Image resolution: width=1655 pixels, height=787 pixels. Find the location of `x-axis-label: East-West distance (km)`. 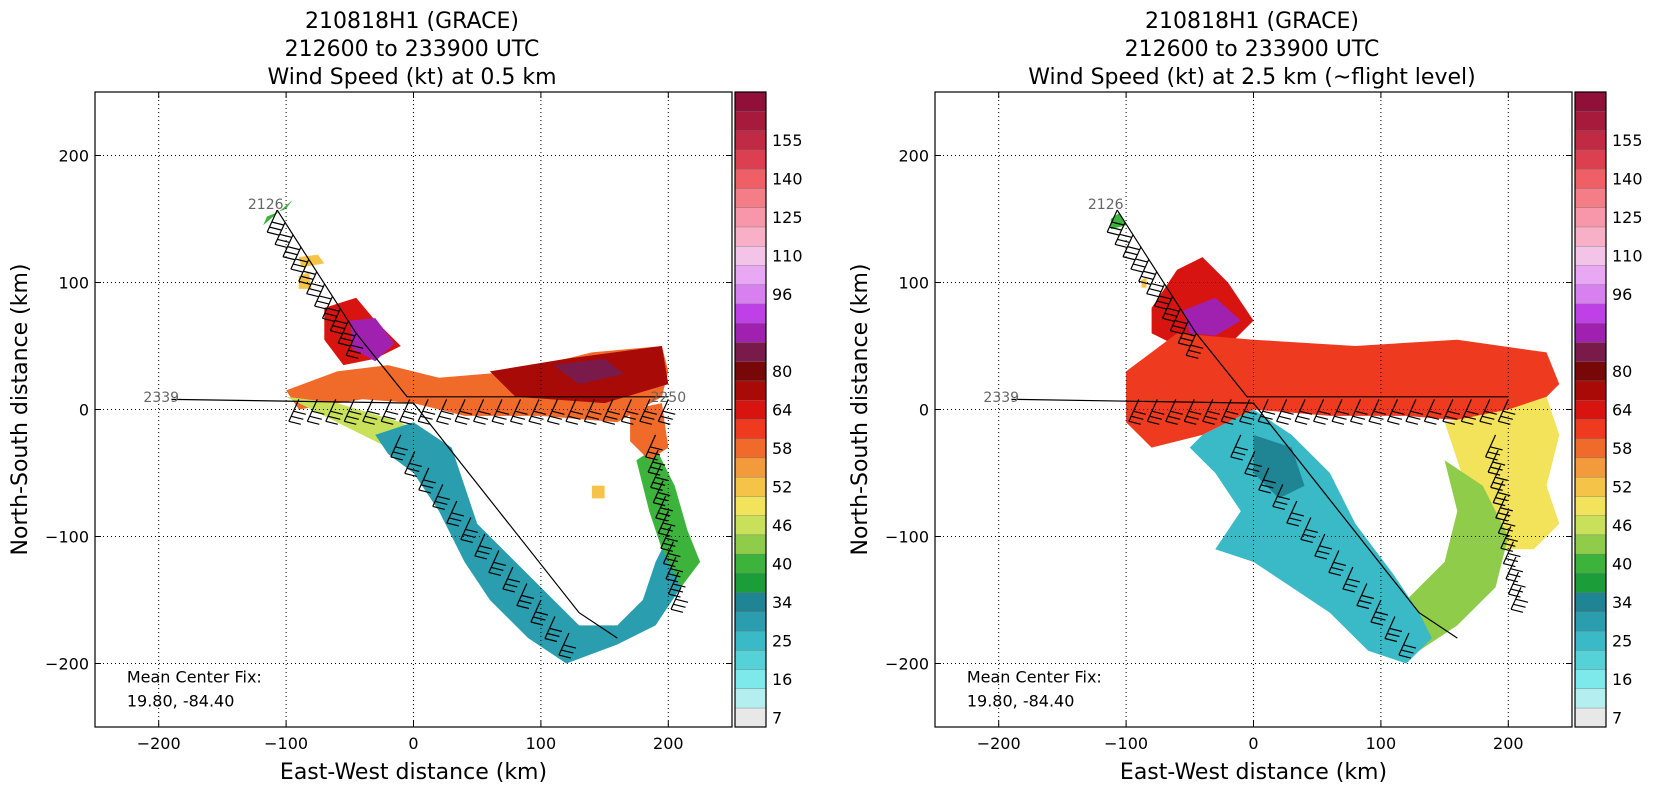

x-axis-label: East-West distance (km) is located at coordinates (413, 772).